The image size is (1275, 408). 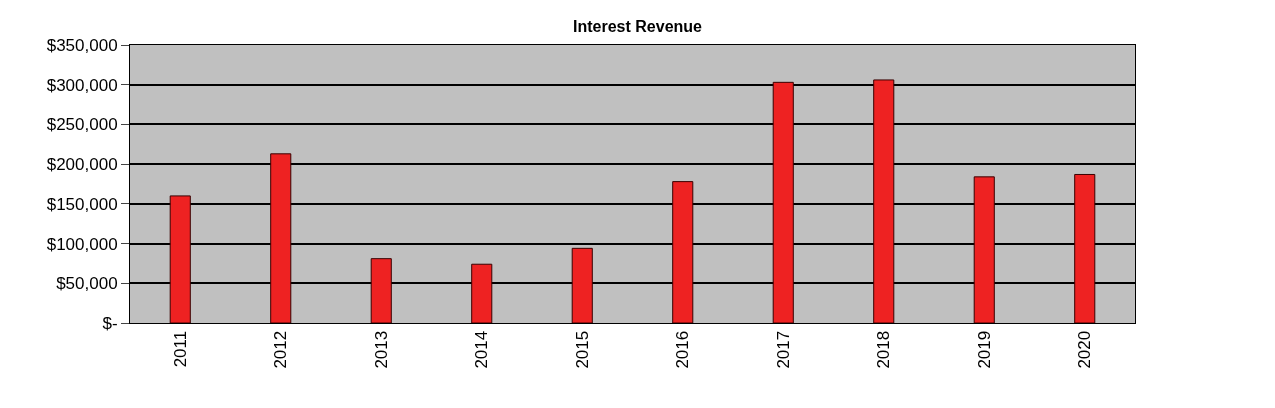 What do you see at coordinates (482, 349) in the screenshot?
I see `x-tick-label: 2014` at bounding box center [482, 349].